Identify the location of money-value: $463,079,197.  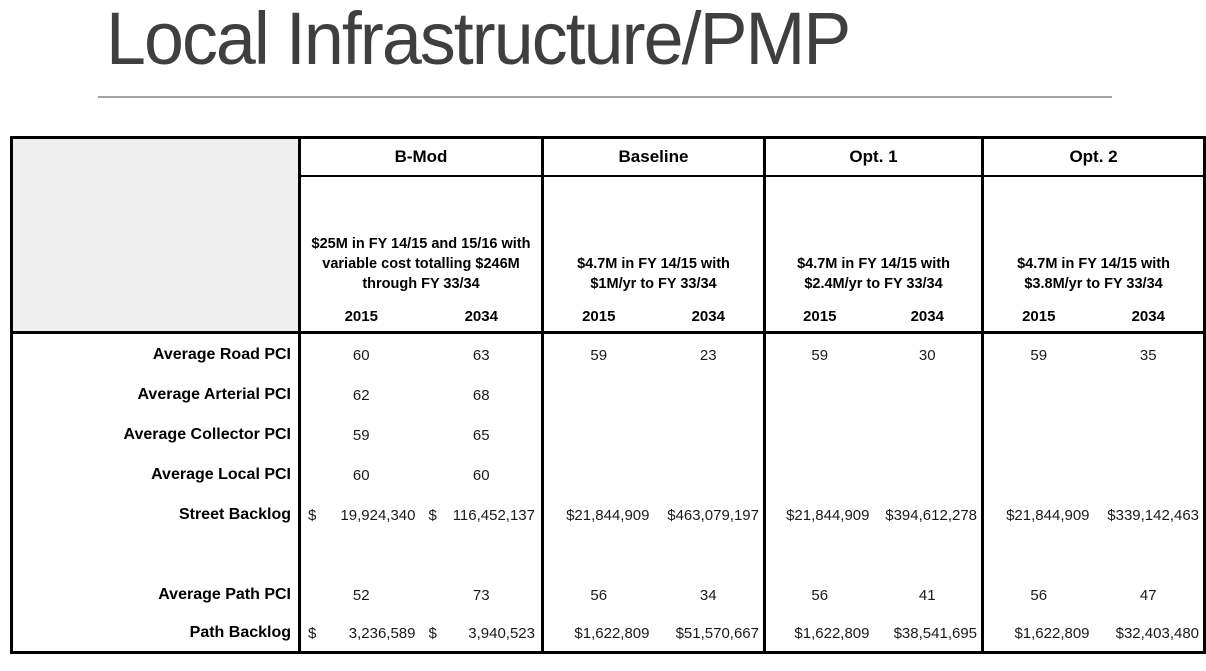
(713, 515).